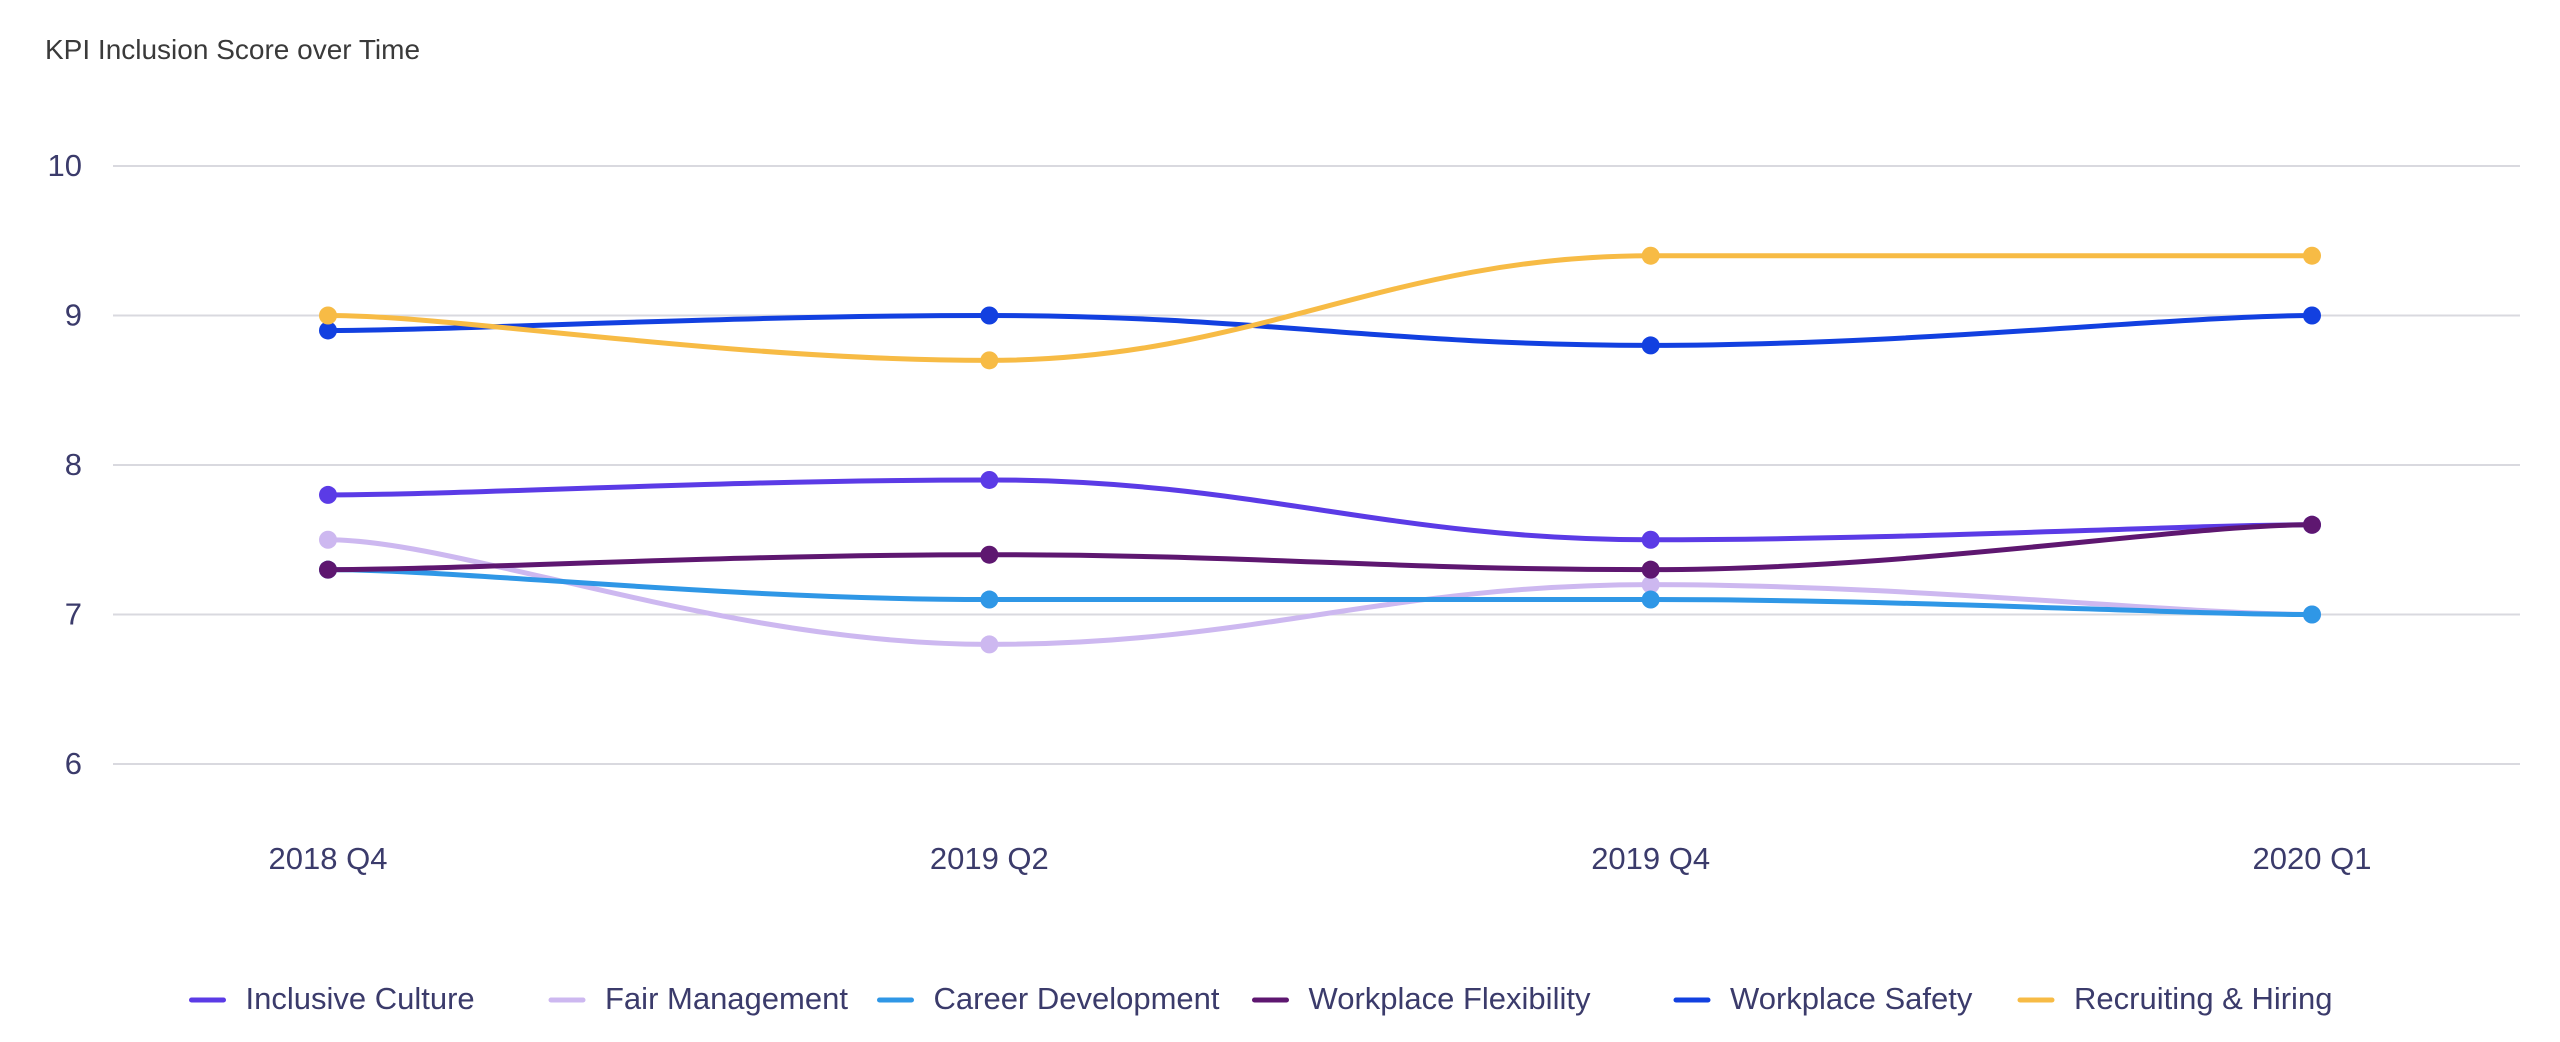 This screenshot has height=1042, width=2560. I want to click on x-tick-label: 2020 Q1, so click(2312, 858).